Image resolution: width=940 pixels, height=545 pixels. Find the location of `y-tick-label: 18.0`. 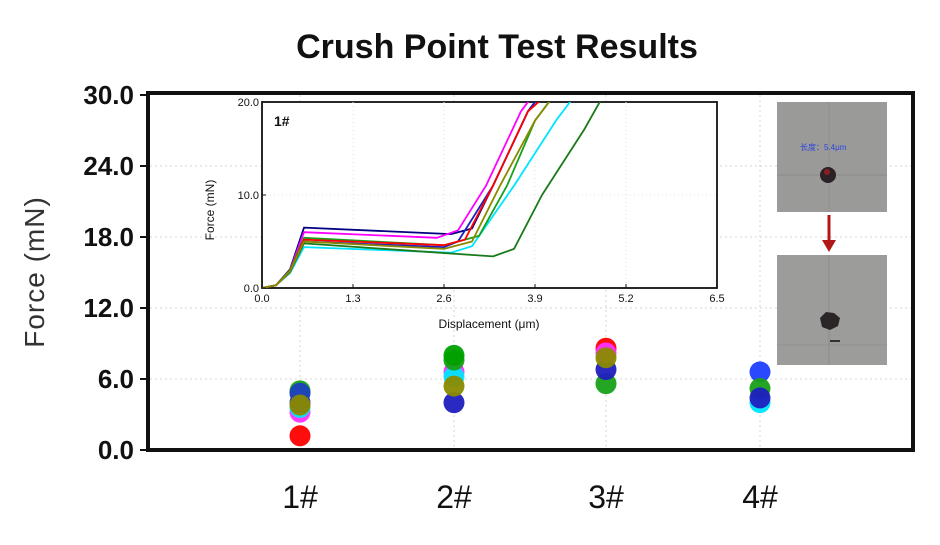

y-tick-label: 18.0 is located at coordinates (108, 237).